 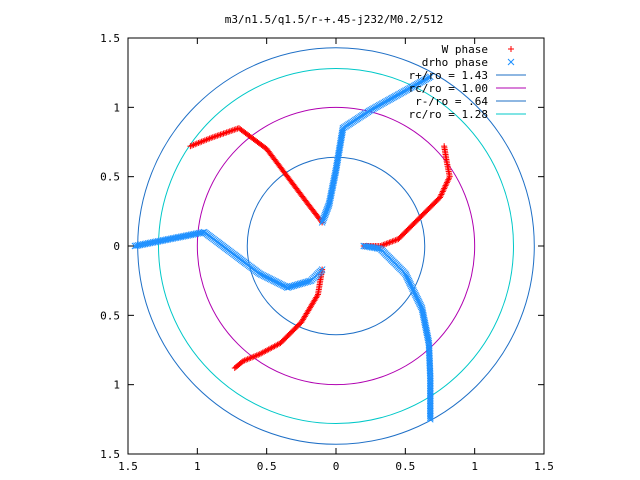 What do you see at coordinates (334, 19) in the screenshot?
I see `chart-title: m3/n1.5/q1.5/r-+.45-j232/M0.2/512` at bounding box center [334, 19].